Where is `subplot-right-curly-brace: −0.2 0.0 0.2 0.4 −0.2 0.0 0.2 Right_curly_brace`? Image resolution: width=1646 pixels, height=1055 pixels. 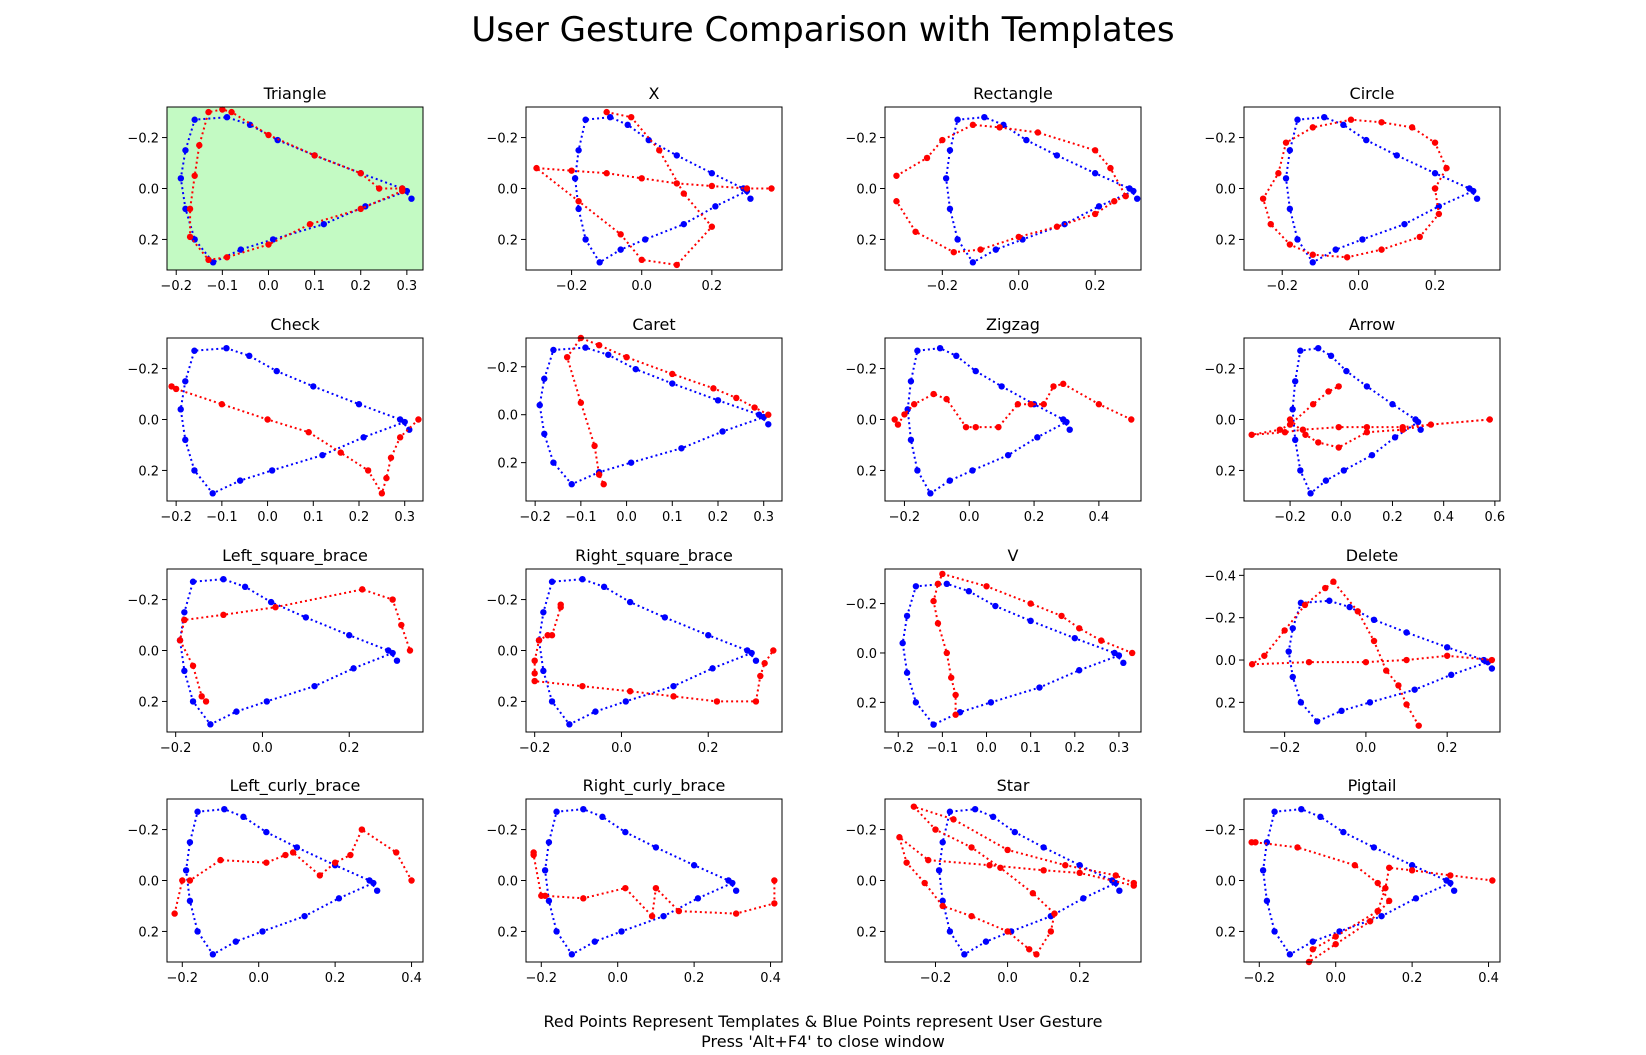 subplot-right-curly-brace: −0.2 0.0 0.2 0.4 −0.2 0.0 0.2 Right_curly_brace is located at coordinates (634, 881).